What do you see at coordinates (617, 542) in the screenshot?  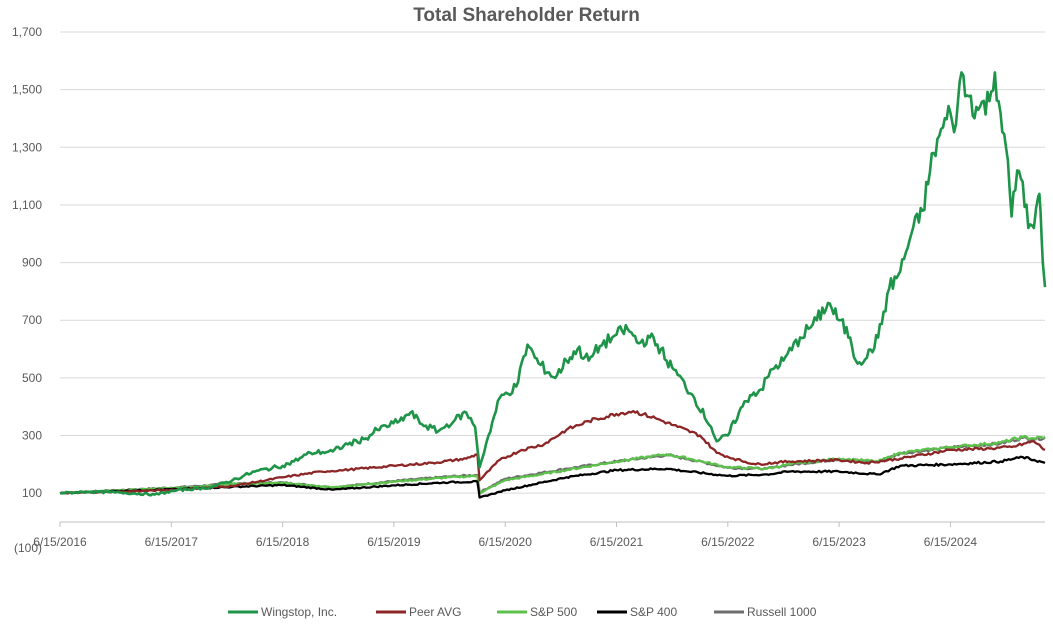 I see `x-tick-label: 6/15/2021` at bounding box center [617, 542].